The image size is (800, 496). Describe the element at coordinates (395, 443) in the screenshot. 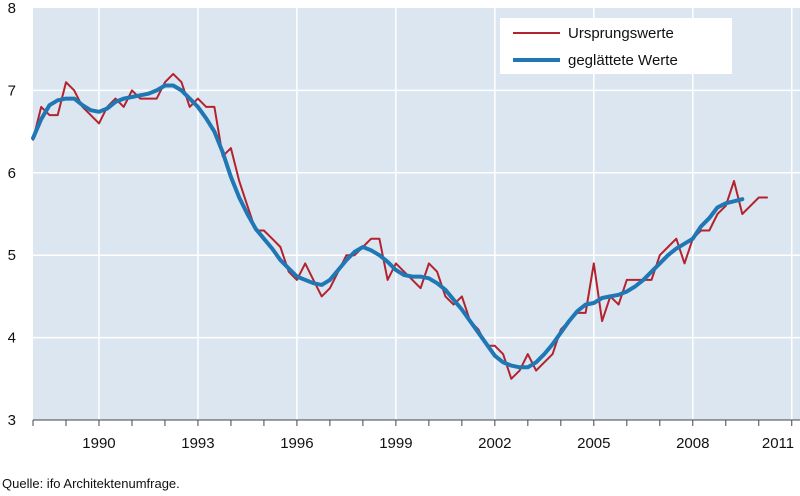

I see `x-tick-label: 1999` at that location.